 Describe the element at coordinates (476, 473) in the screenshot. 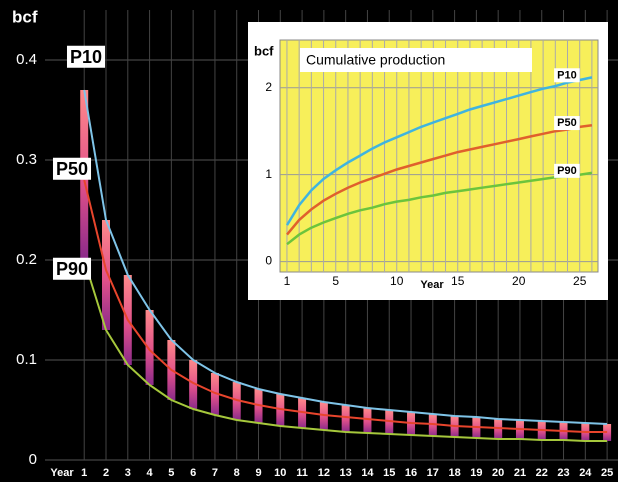

I see `x-tick-label: 19` at that location.